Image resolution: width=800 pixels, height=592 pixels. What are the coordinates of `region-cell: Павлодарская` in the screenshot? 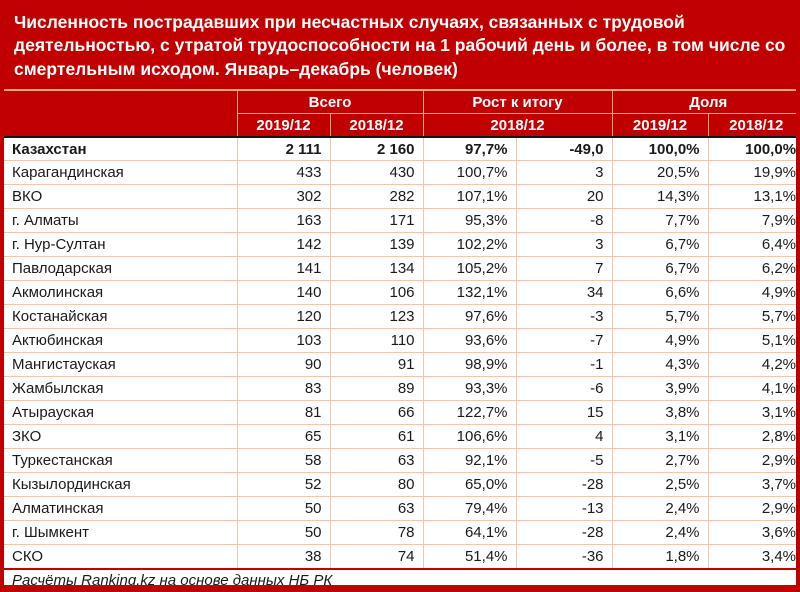 It's located at (121, 269).